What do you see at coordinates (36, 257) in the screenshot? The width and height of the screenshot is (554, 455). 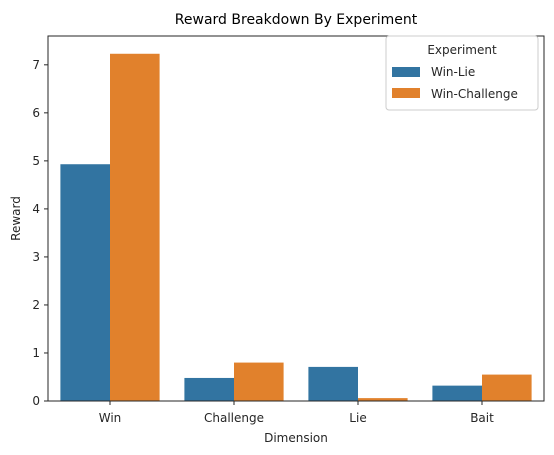 I see `y-tick-label: 3` at bounding box center [36, 257].